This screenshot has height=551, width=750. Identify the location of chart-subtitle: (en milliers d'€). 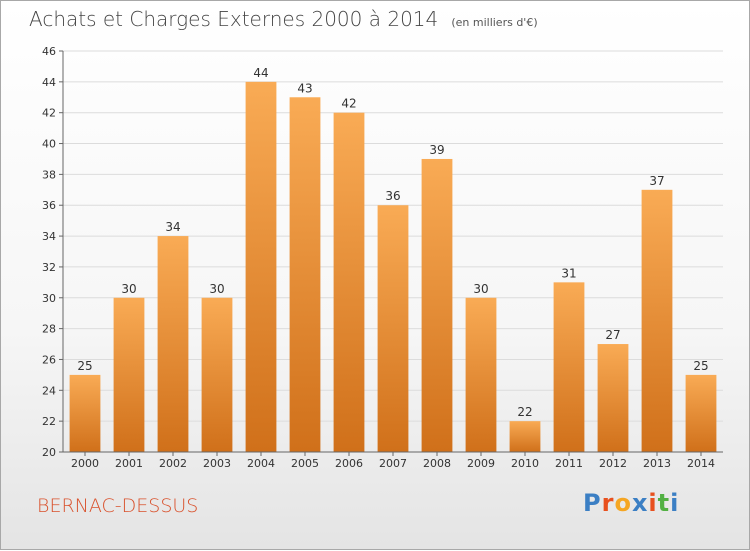
(494, 22).